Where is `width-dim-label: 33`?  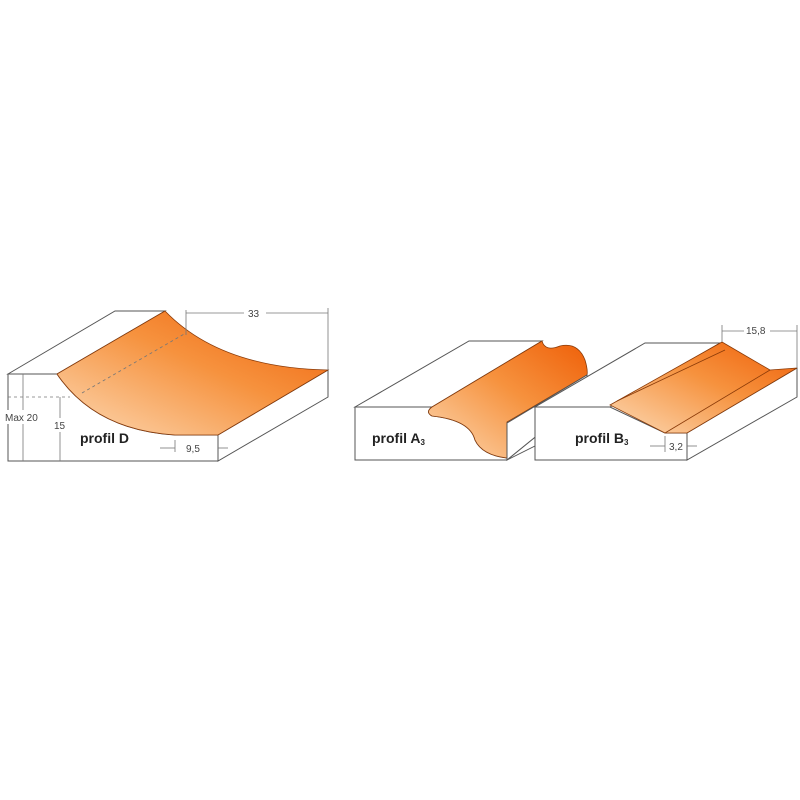 width-dim-label: 33 is located at coordinates (254, 314).